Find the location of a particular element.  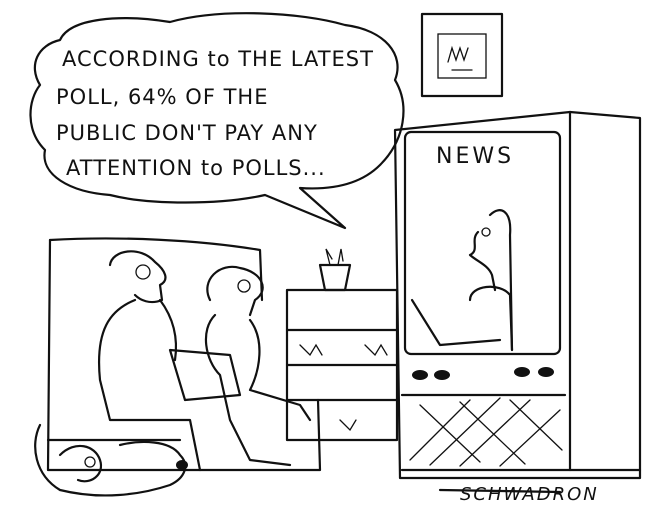

dog-nose is located at coordinates (182, 465).